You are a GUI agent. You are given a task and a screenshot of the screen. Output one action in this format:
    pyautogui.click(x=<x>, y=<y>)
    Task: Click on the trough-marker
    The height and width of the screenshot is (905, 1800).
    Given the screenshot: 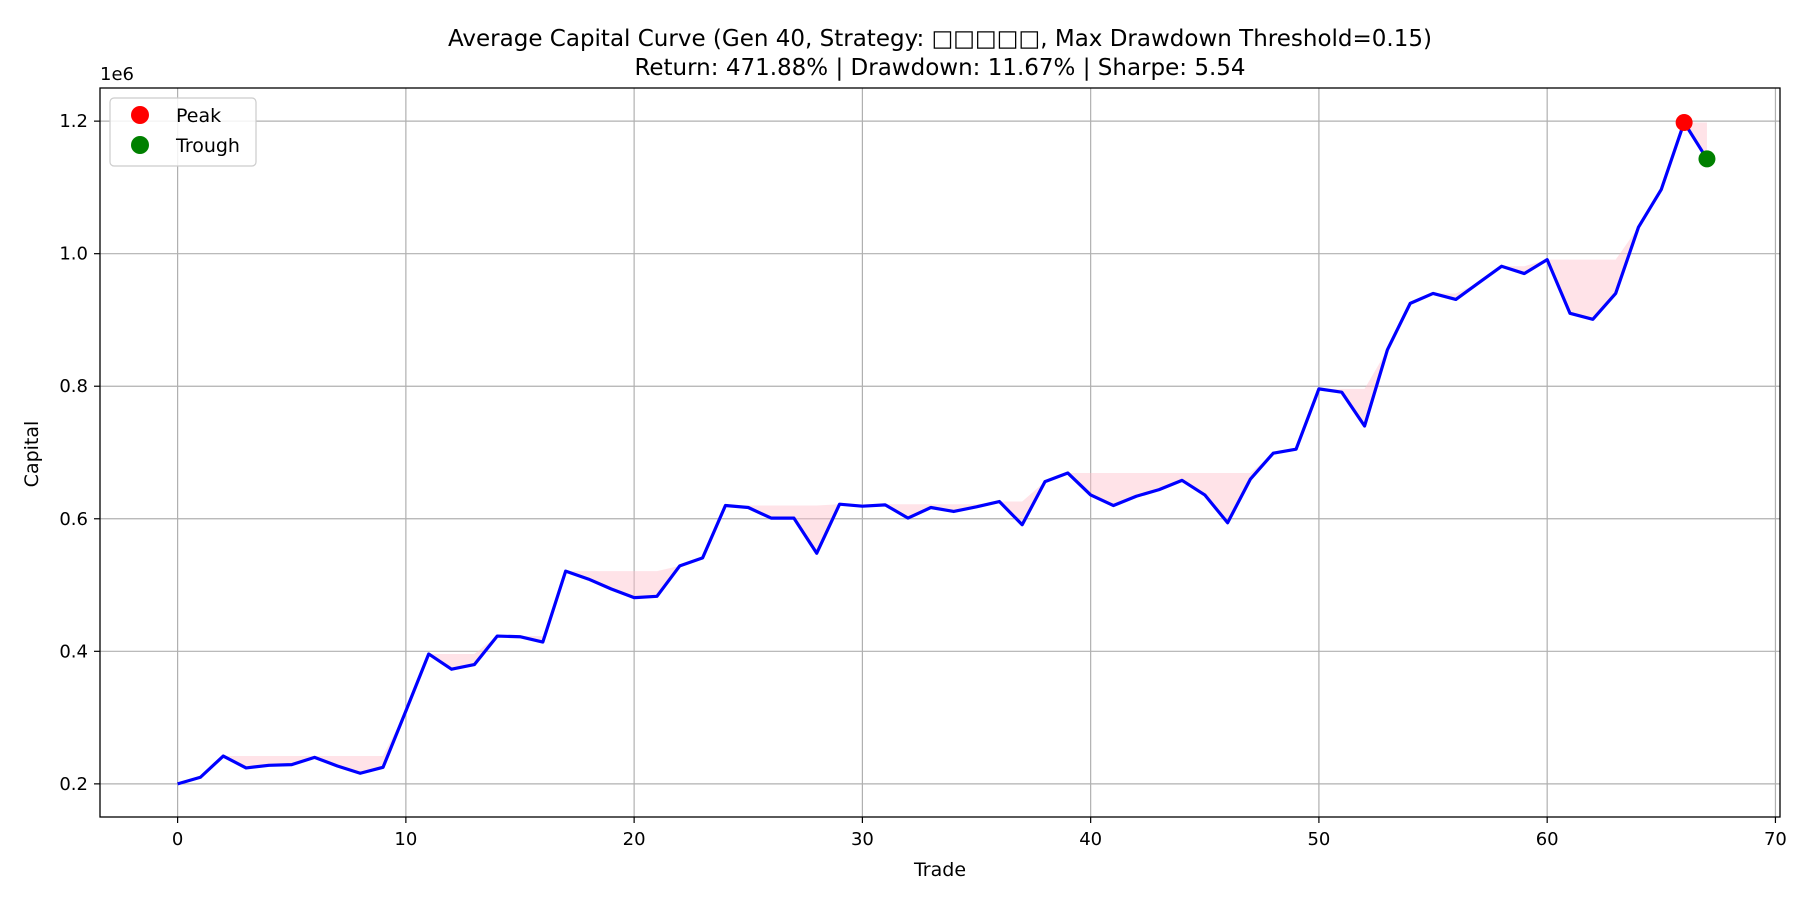 What is the action you would take?
    pyautogui.click(x=1707, y=159)
    